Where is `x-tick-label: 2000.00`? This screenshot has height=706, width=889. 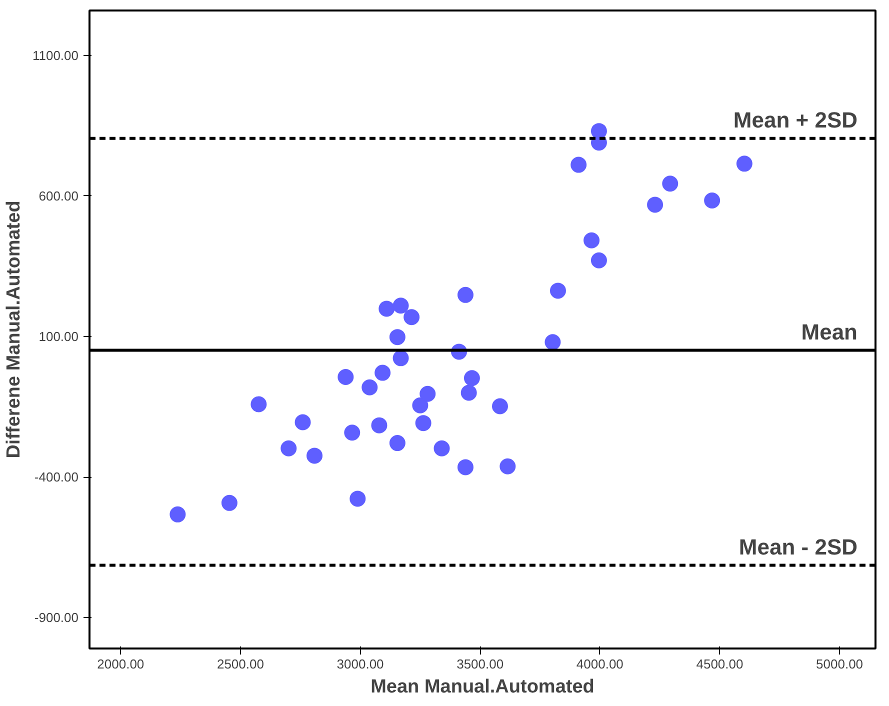 x-tick-label: 2000.00 is located at coordinates (120, 664).